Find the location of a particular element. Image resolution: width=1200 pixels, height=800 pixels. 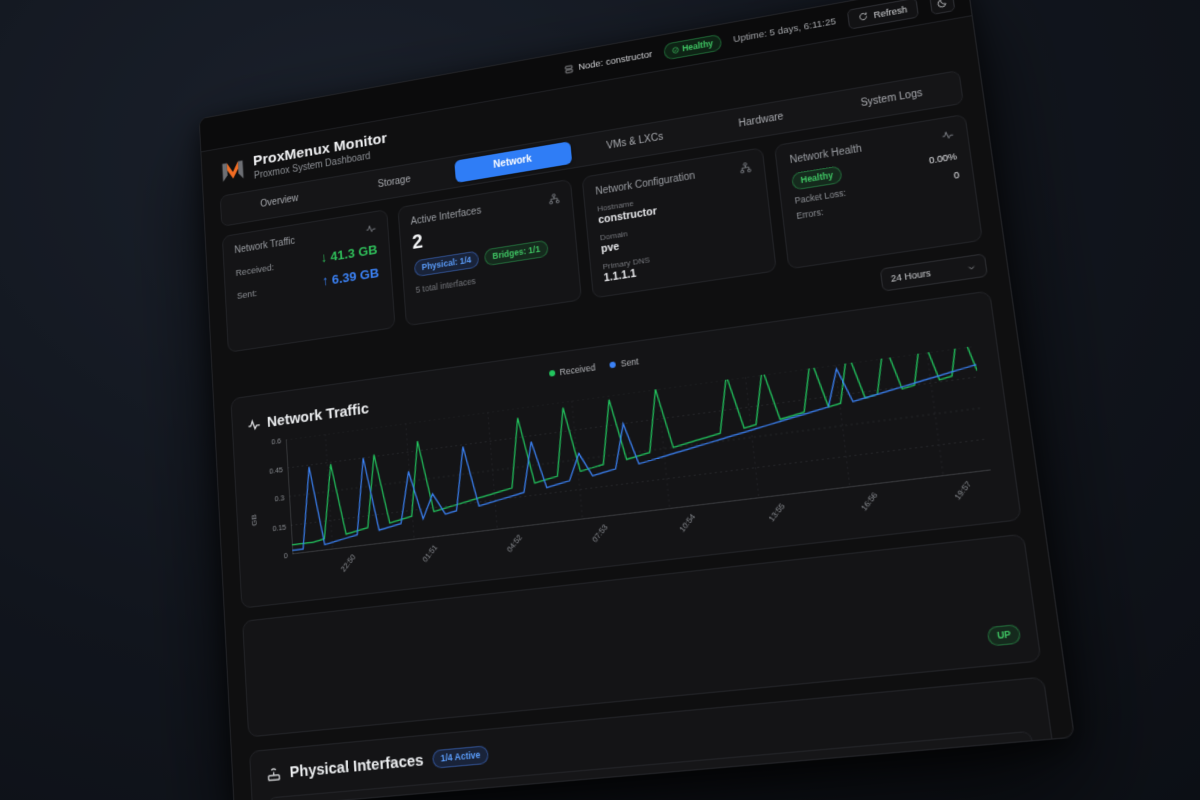

chart-x-tick: 04:52 is located at coordinates (514, 543).